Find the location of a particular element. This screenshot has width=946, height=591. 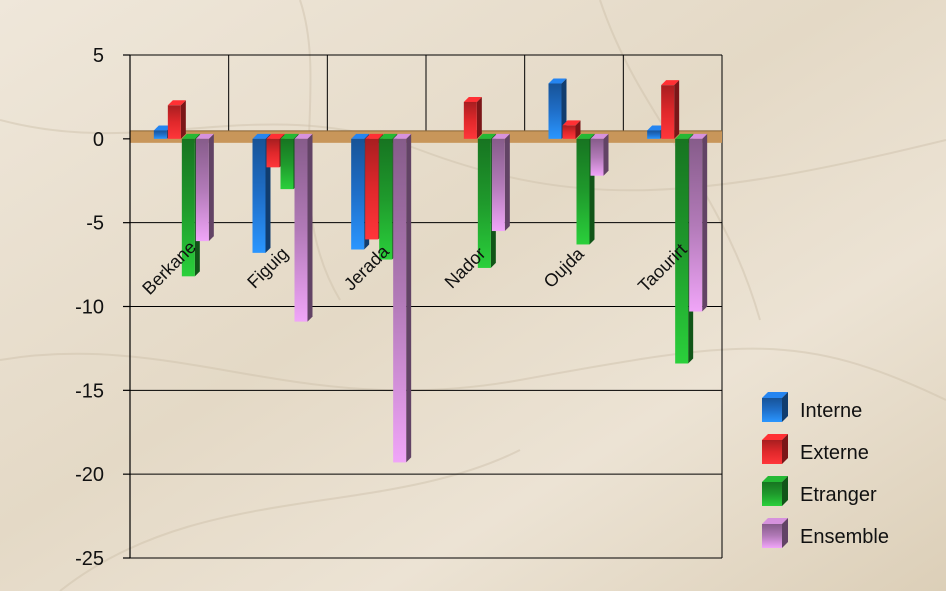

zero-baseline is located at coordinates (426, 136).